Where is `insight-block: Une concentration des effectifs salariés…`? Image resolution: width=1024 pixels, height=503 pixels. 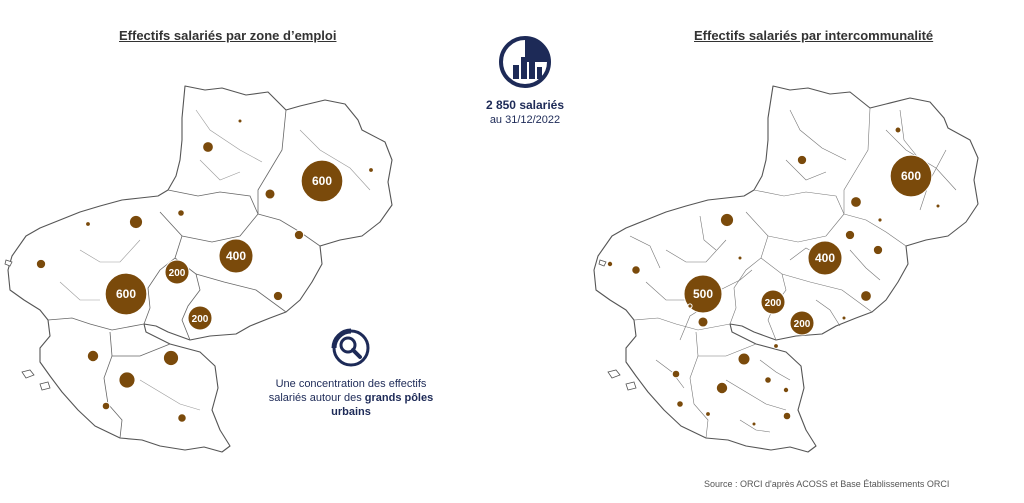
insight-block: Une concentration des effectifs salariés… is located at coordinates (351, 373).